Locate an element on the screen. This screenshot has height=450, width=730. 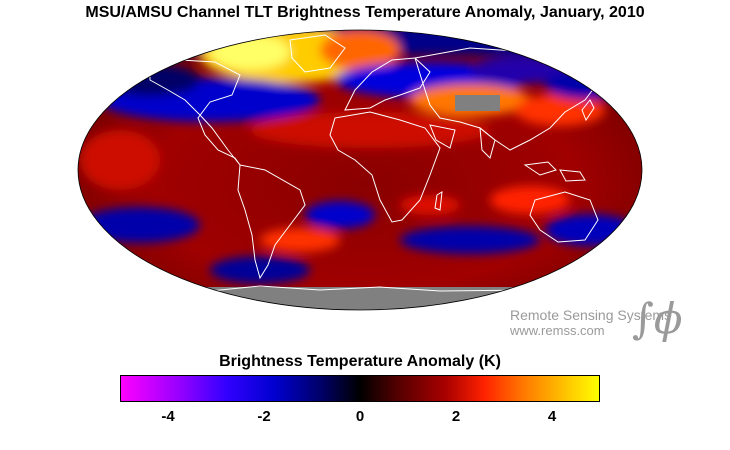
colorbar is located at coordinates (360, 388).